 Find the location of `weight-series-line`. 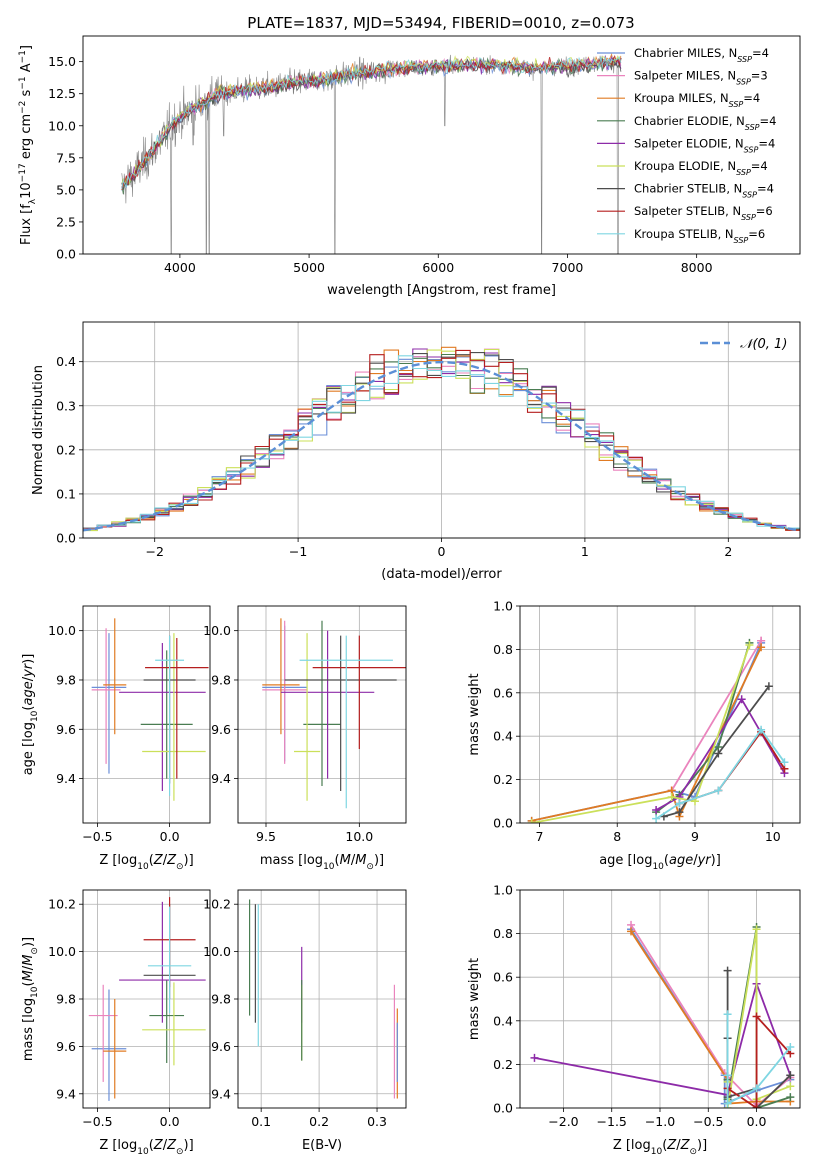

weight-series-line is located at coordinates (716, 715).